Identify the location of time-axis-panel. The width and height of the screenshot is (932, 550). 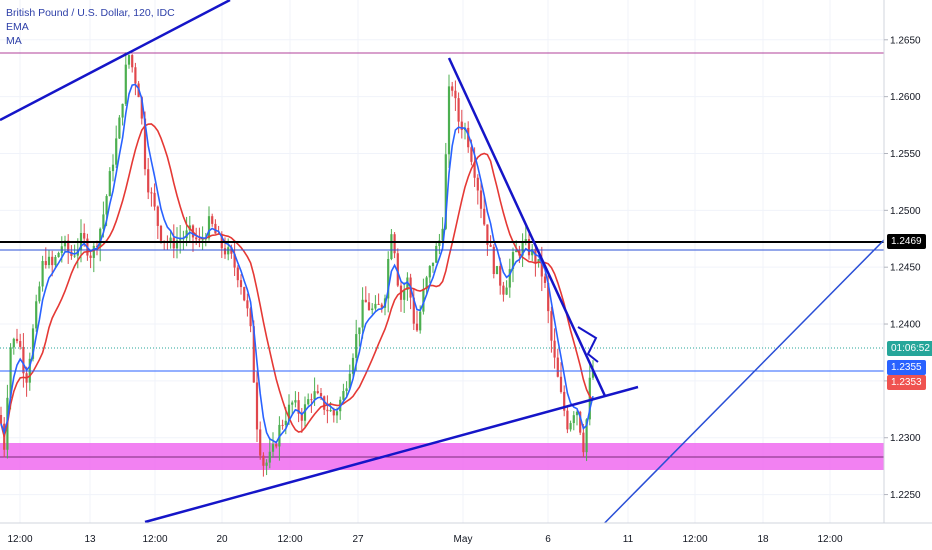
(466, 536).